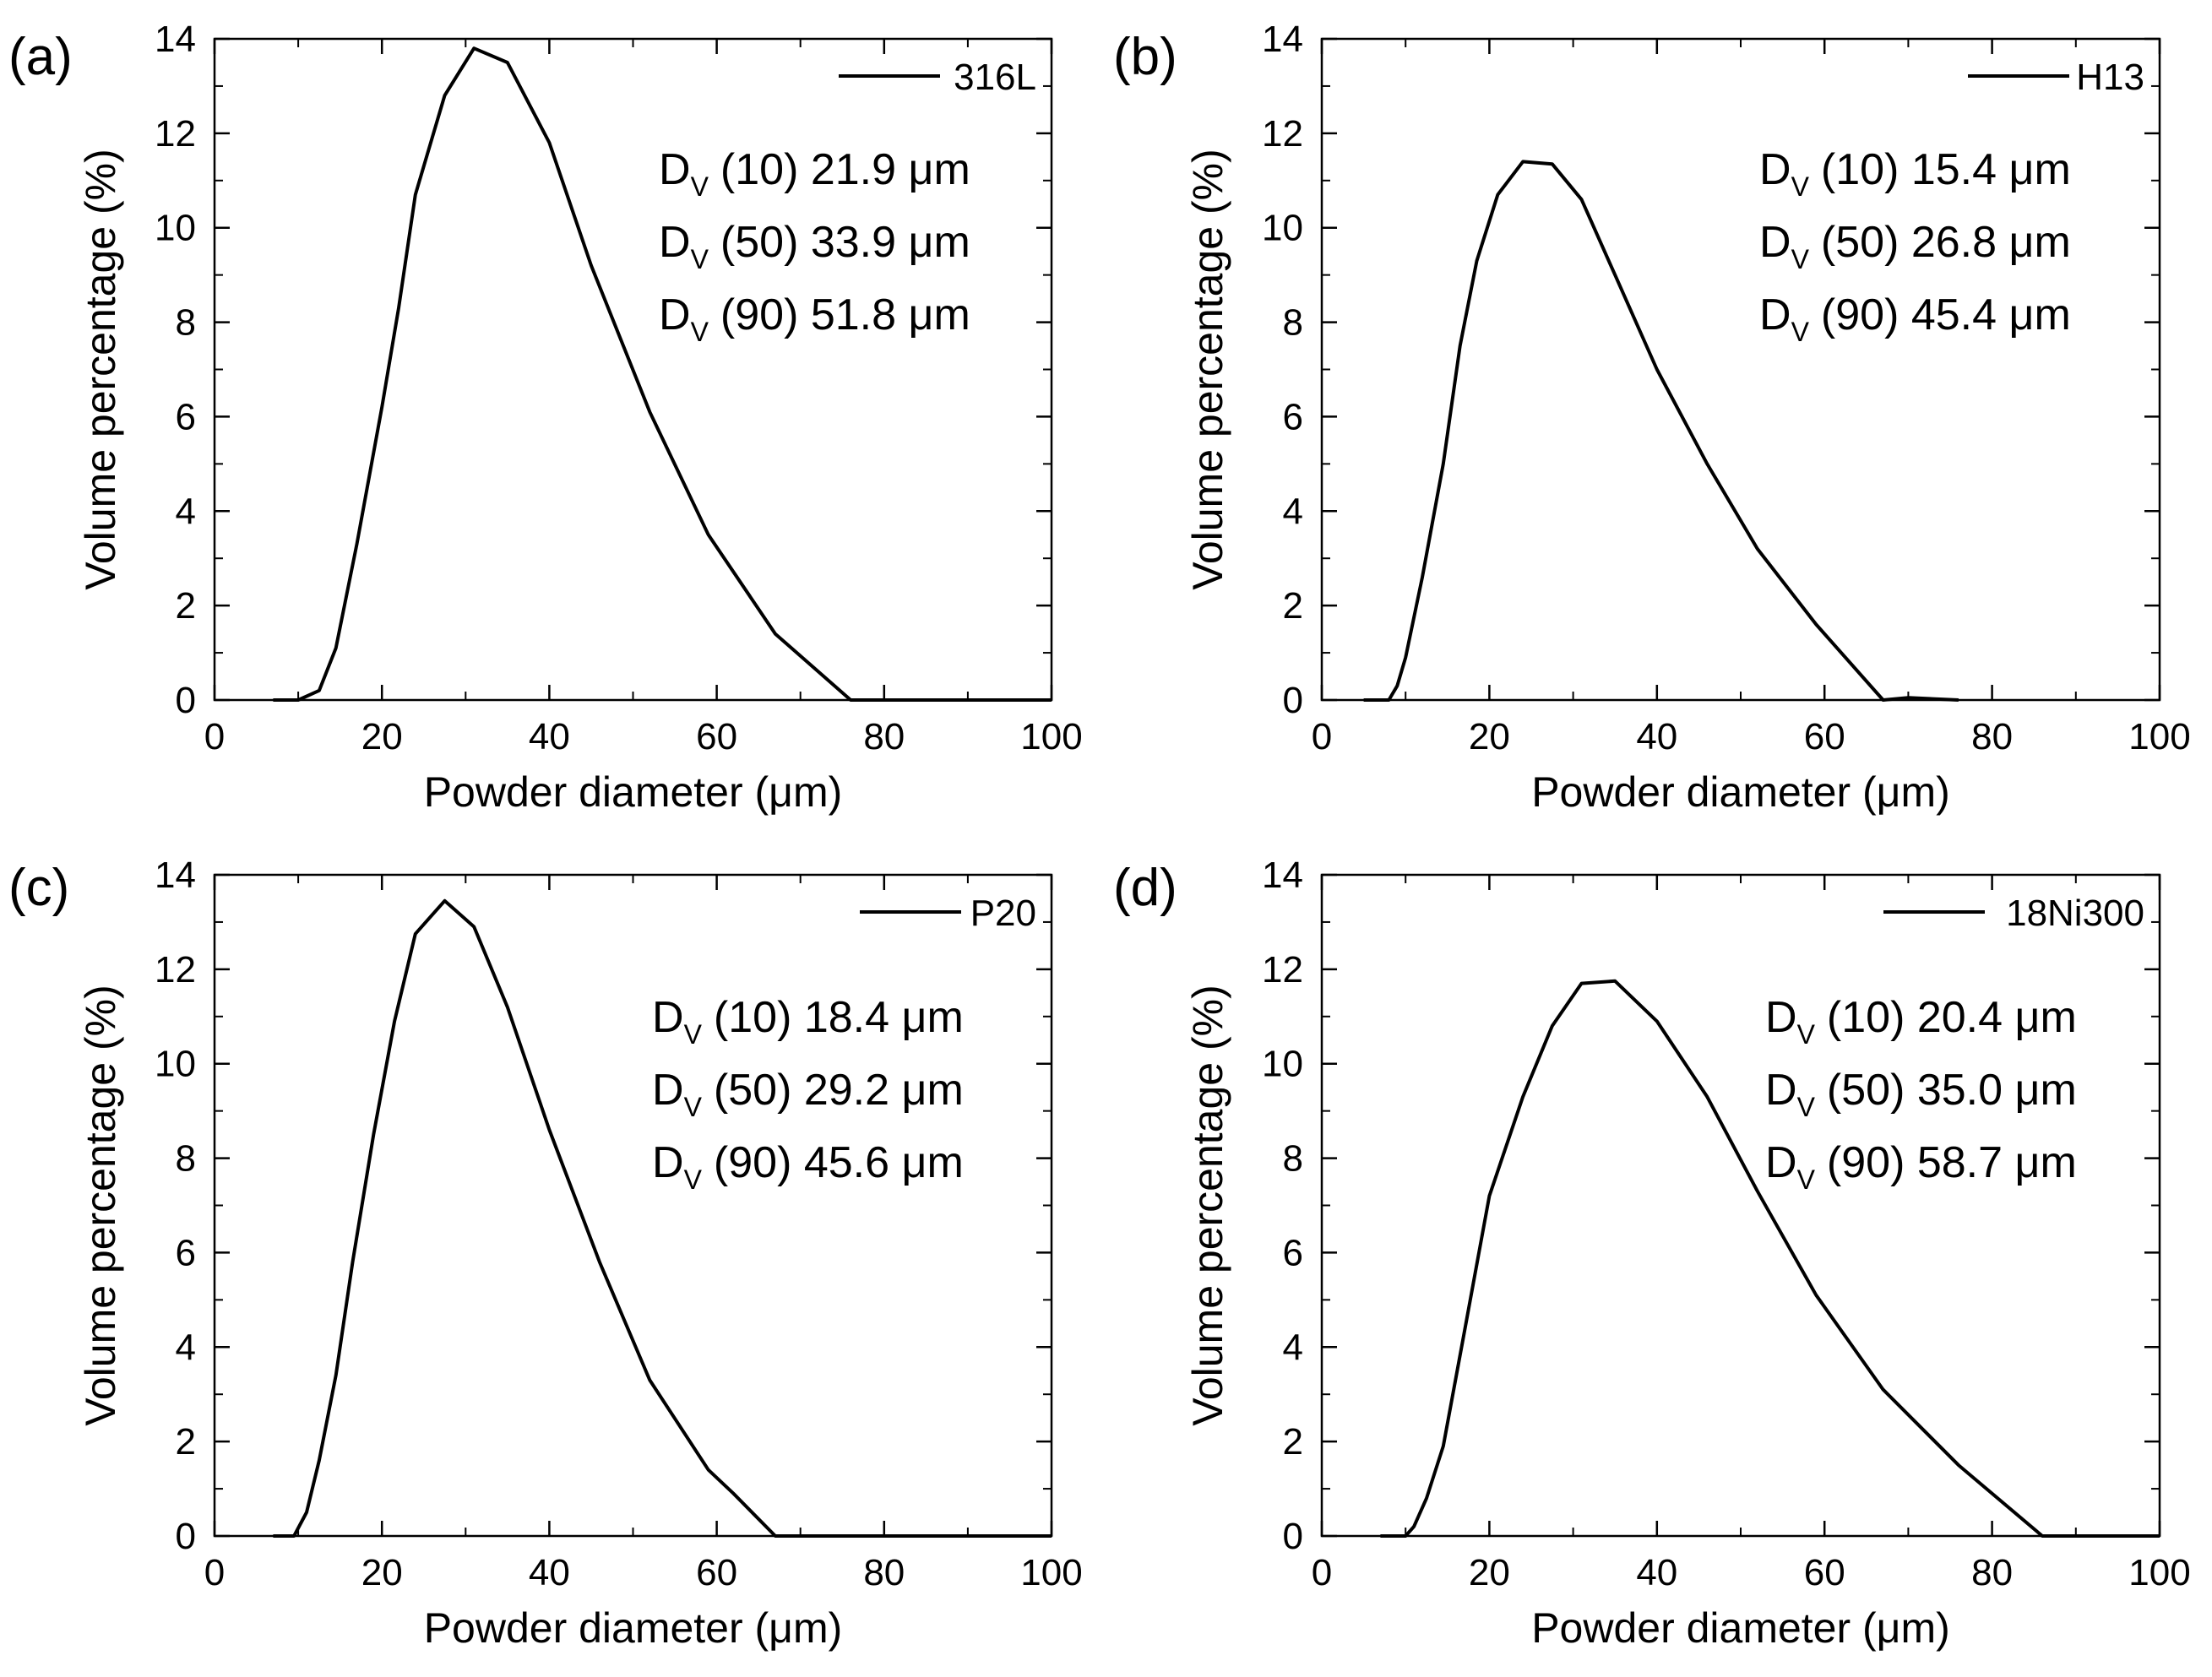  Describe the element at coordinates (814, 318) in the screenshot. I see `stat-annotation: DV (90) 51.8 μm` at that location.